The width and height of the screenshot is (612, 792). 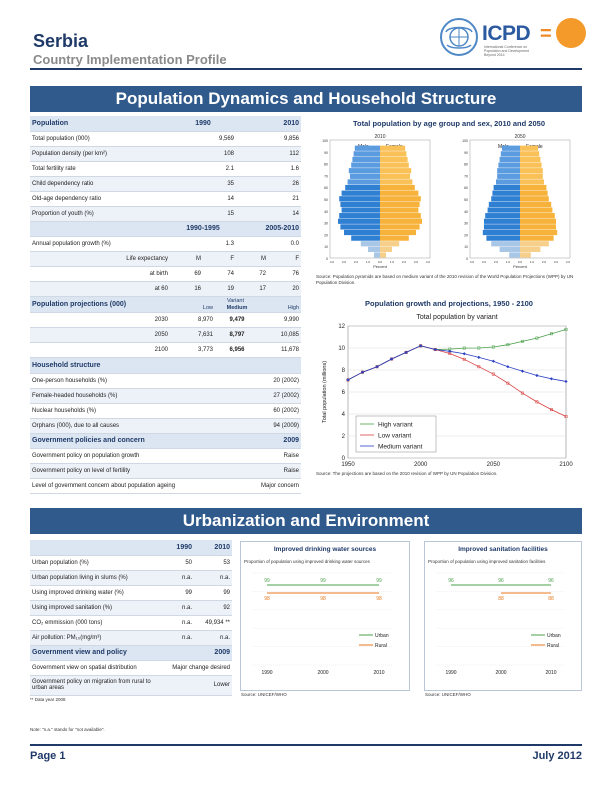 What do you see at coordinates (379, 599) in the screenshot?
I see `rural-value: 98` at bounding box center [379, 599].